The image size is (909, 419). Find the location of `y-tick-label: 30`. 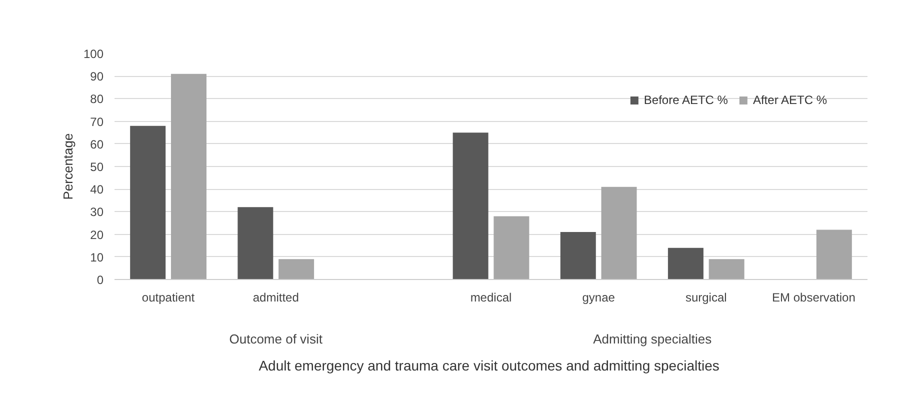

y-tick-label: 30 is located at coordinates (97, 212).